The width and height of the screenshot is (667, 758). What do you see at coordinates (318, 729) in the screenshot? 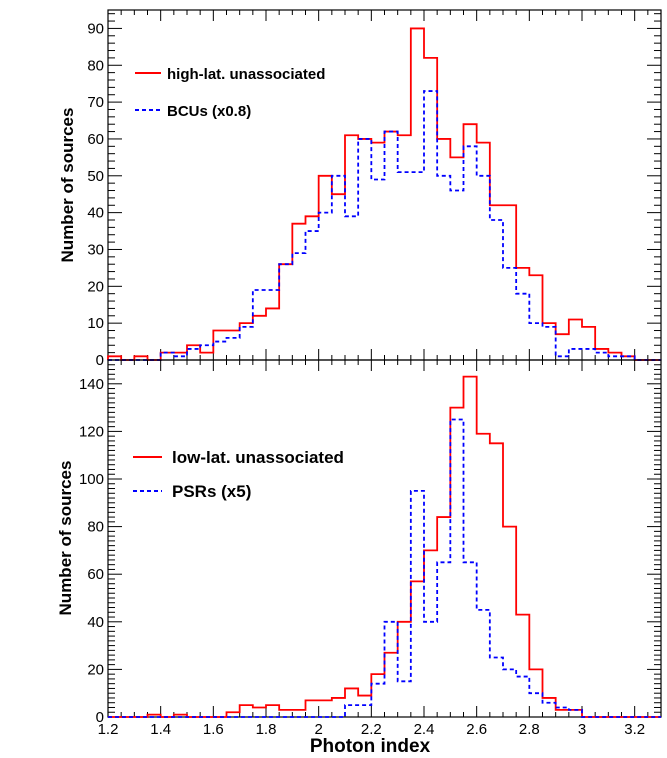
I see `x-tick-label: 2` at bounding box center [318, 729].